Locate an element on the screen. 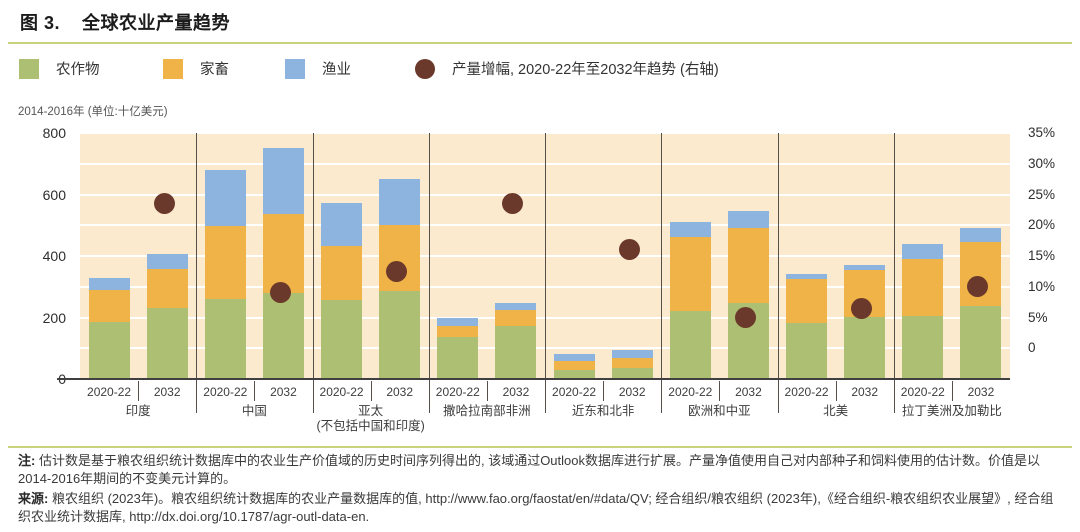  group-label-line1: 欧洲和中亚 is located at coordinates (719, 411).